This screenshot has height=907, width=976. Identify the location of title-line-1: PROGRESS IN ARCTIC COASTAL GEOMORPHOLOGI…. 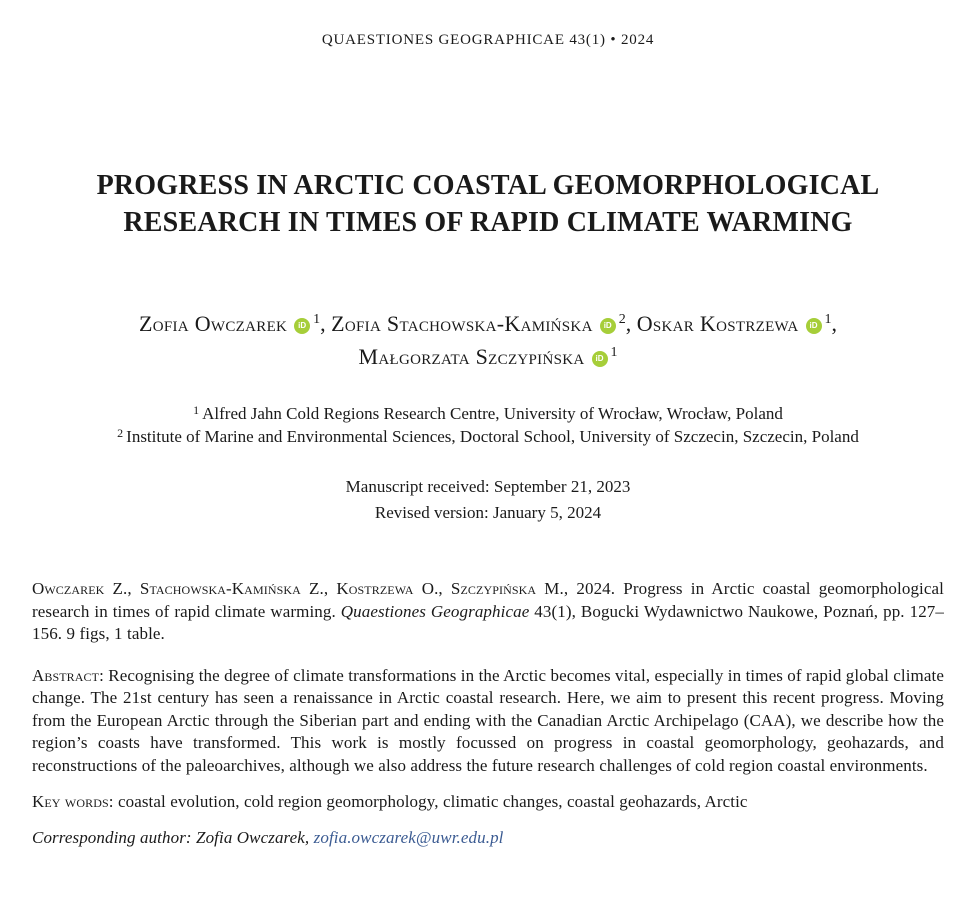
(488, 185).